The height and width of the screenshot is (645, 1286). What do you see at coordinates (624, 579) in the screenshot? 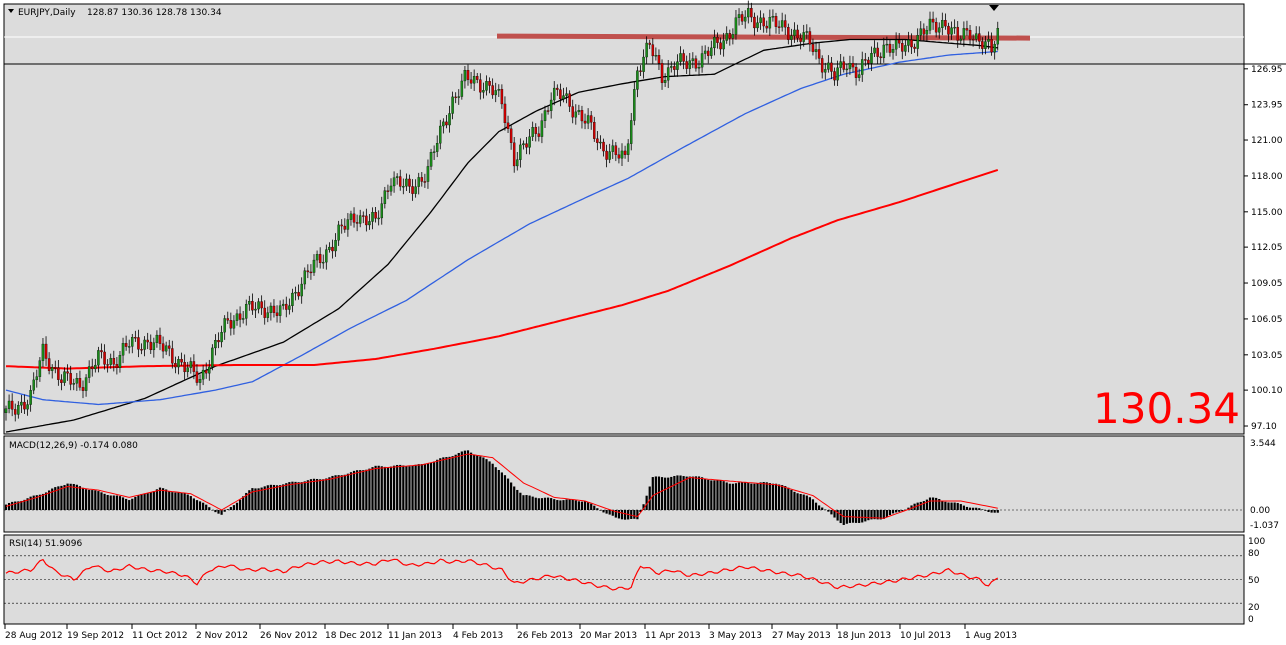
I see `rsi-line` at bounding box center [624, 579].